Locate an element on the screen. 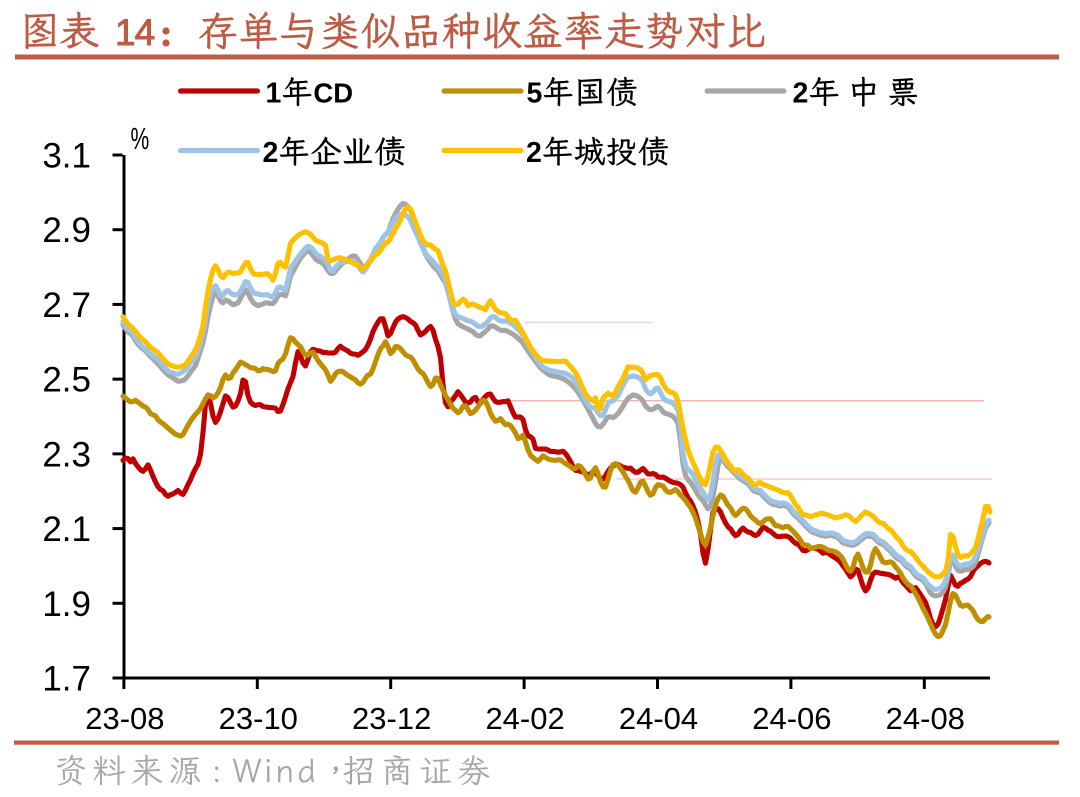  svg-text: 24-02 is located at coordinates (524, 718).